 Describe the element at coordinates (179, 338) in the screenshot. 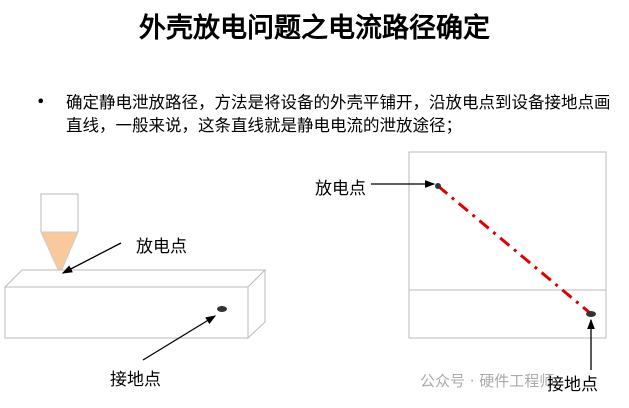

I see `ground-arrow` at that location.